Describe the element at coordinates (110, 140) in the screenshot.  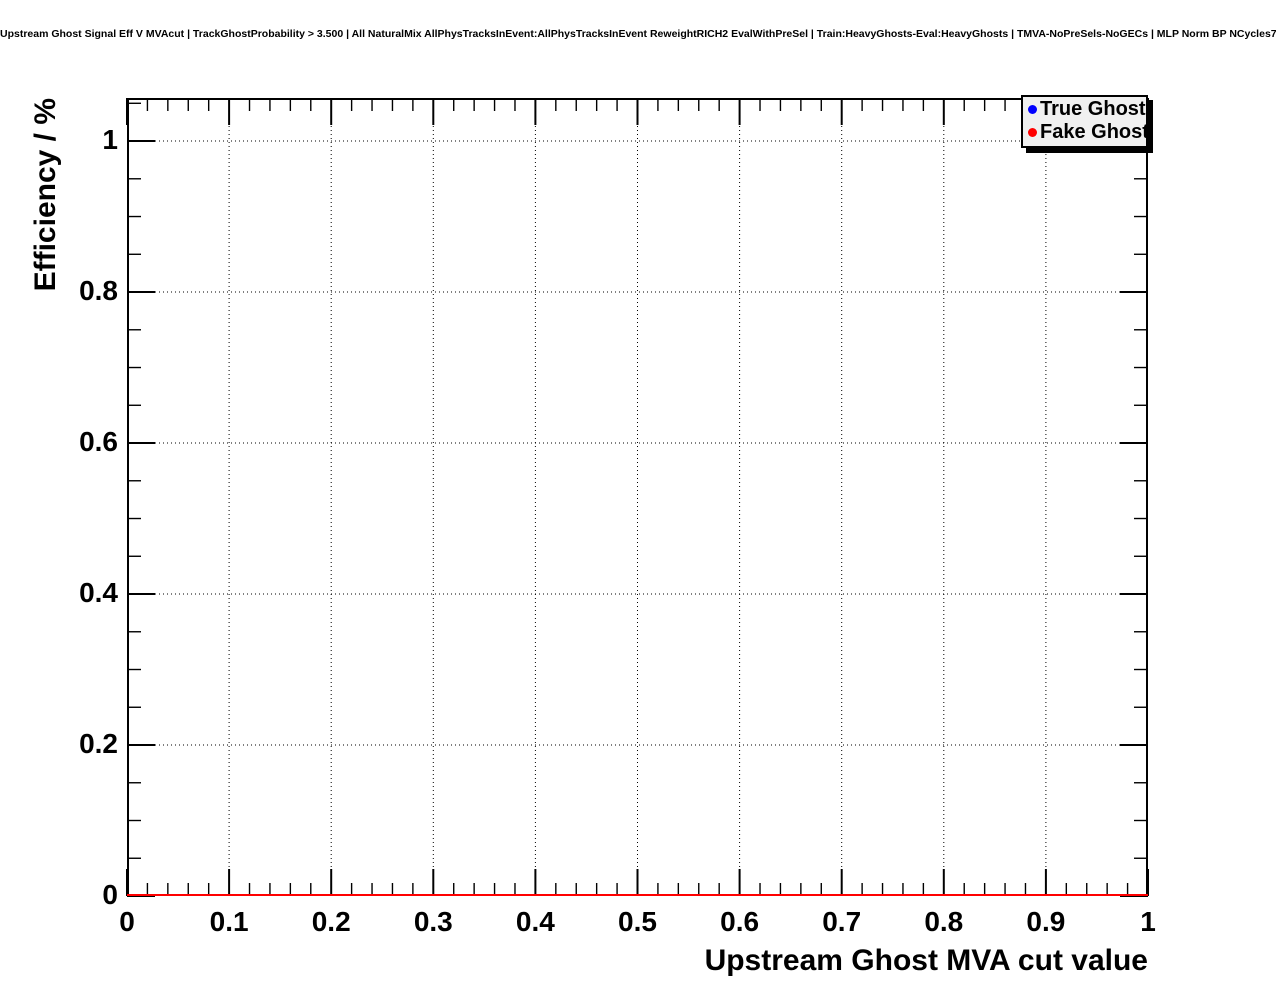
I see `y-tick-label: 1` at that location.